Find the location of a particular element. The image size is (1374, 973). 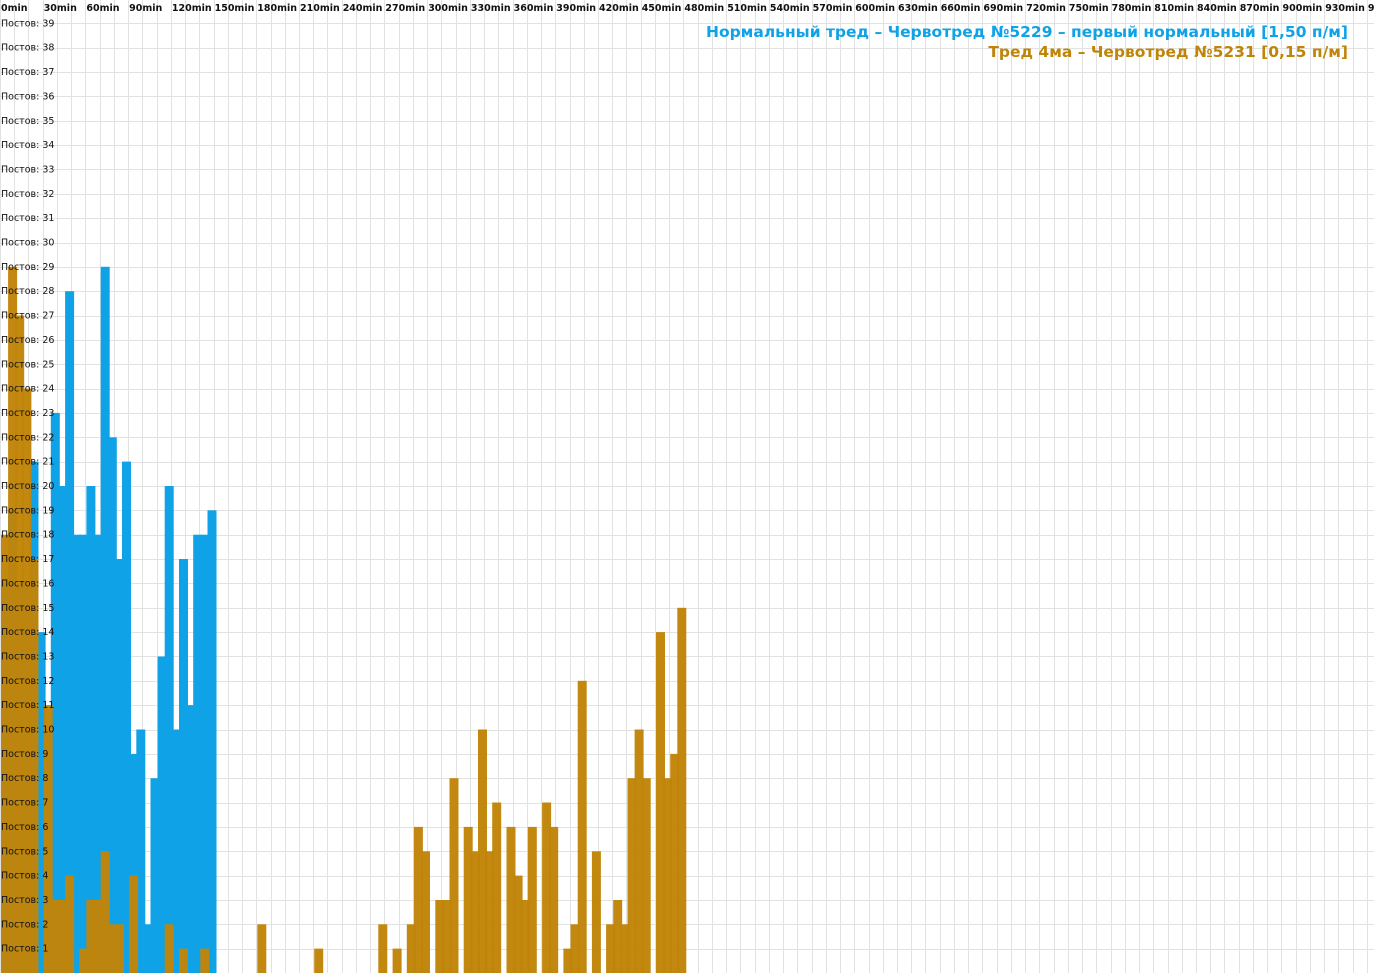

y-tick-label: Постов: 22 is located at coordinates (27, 437).